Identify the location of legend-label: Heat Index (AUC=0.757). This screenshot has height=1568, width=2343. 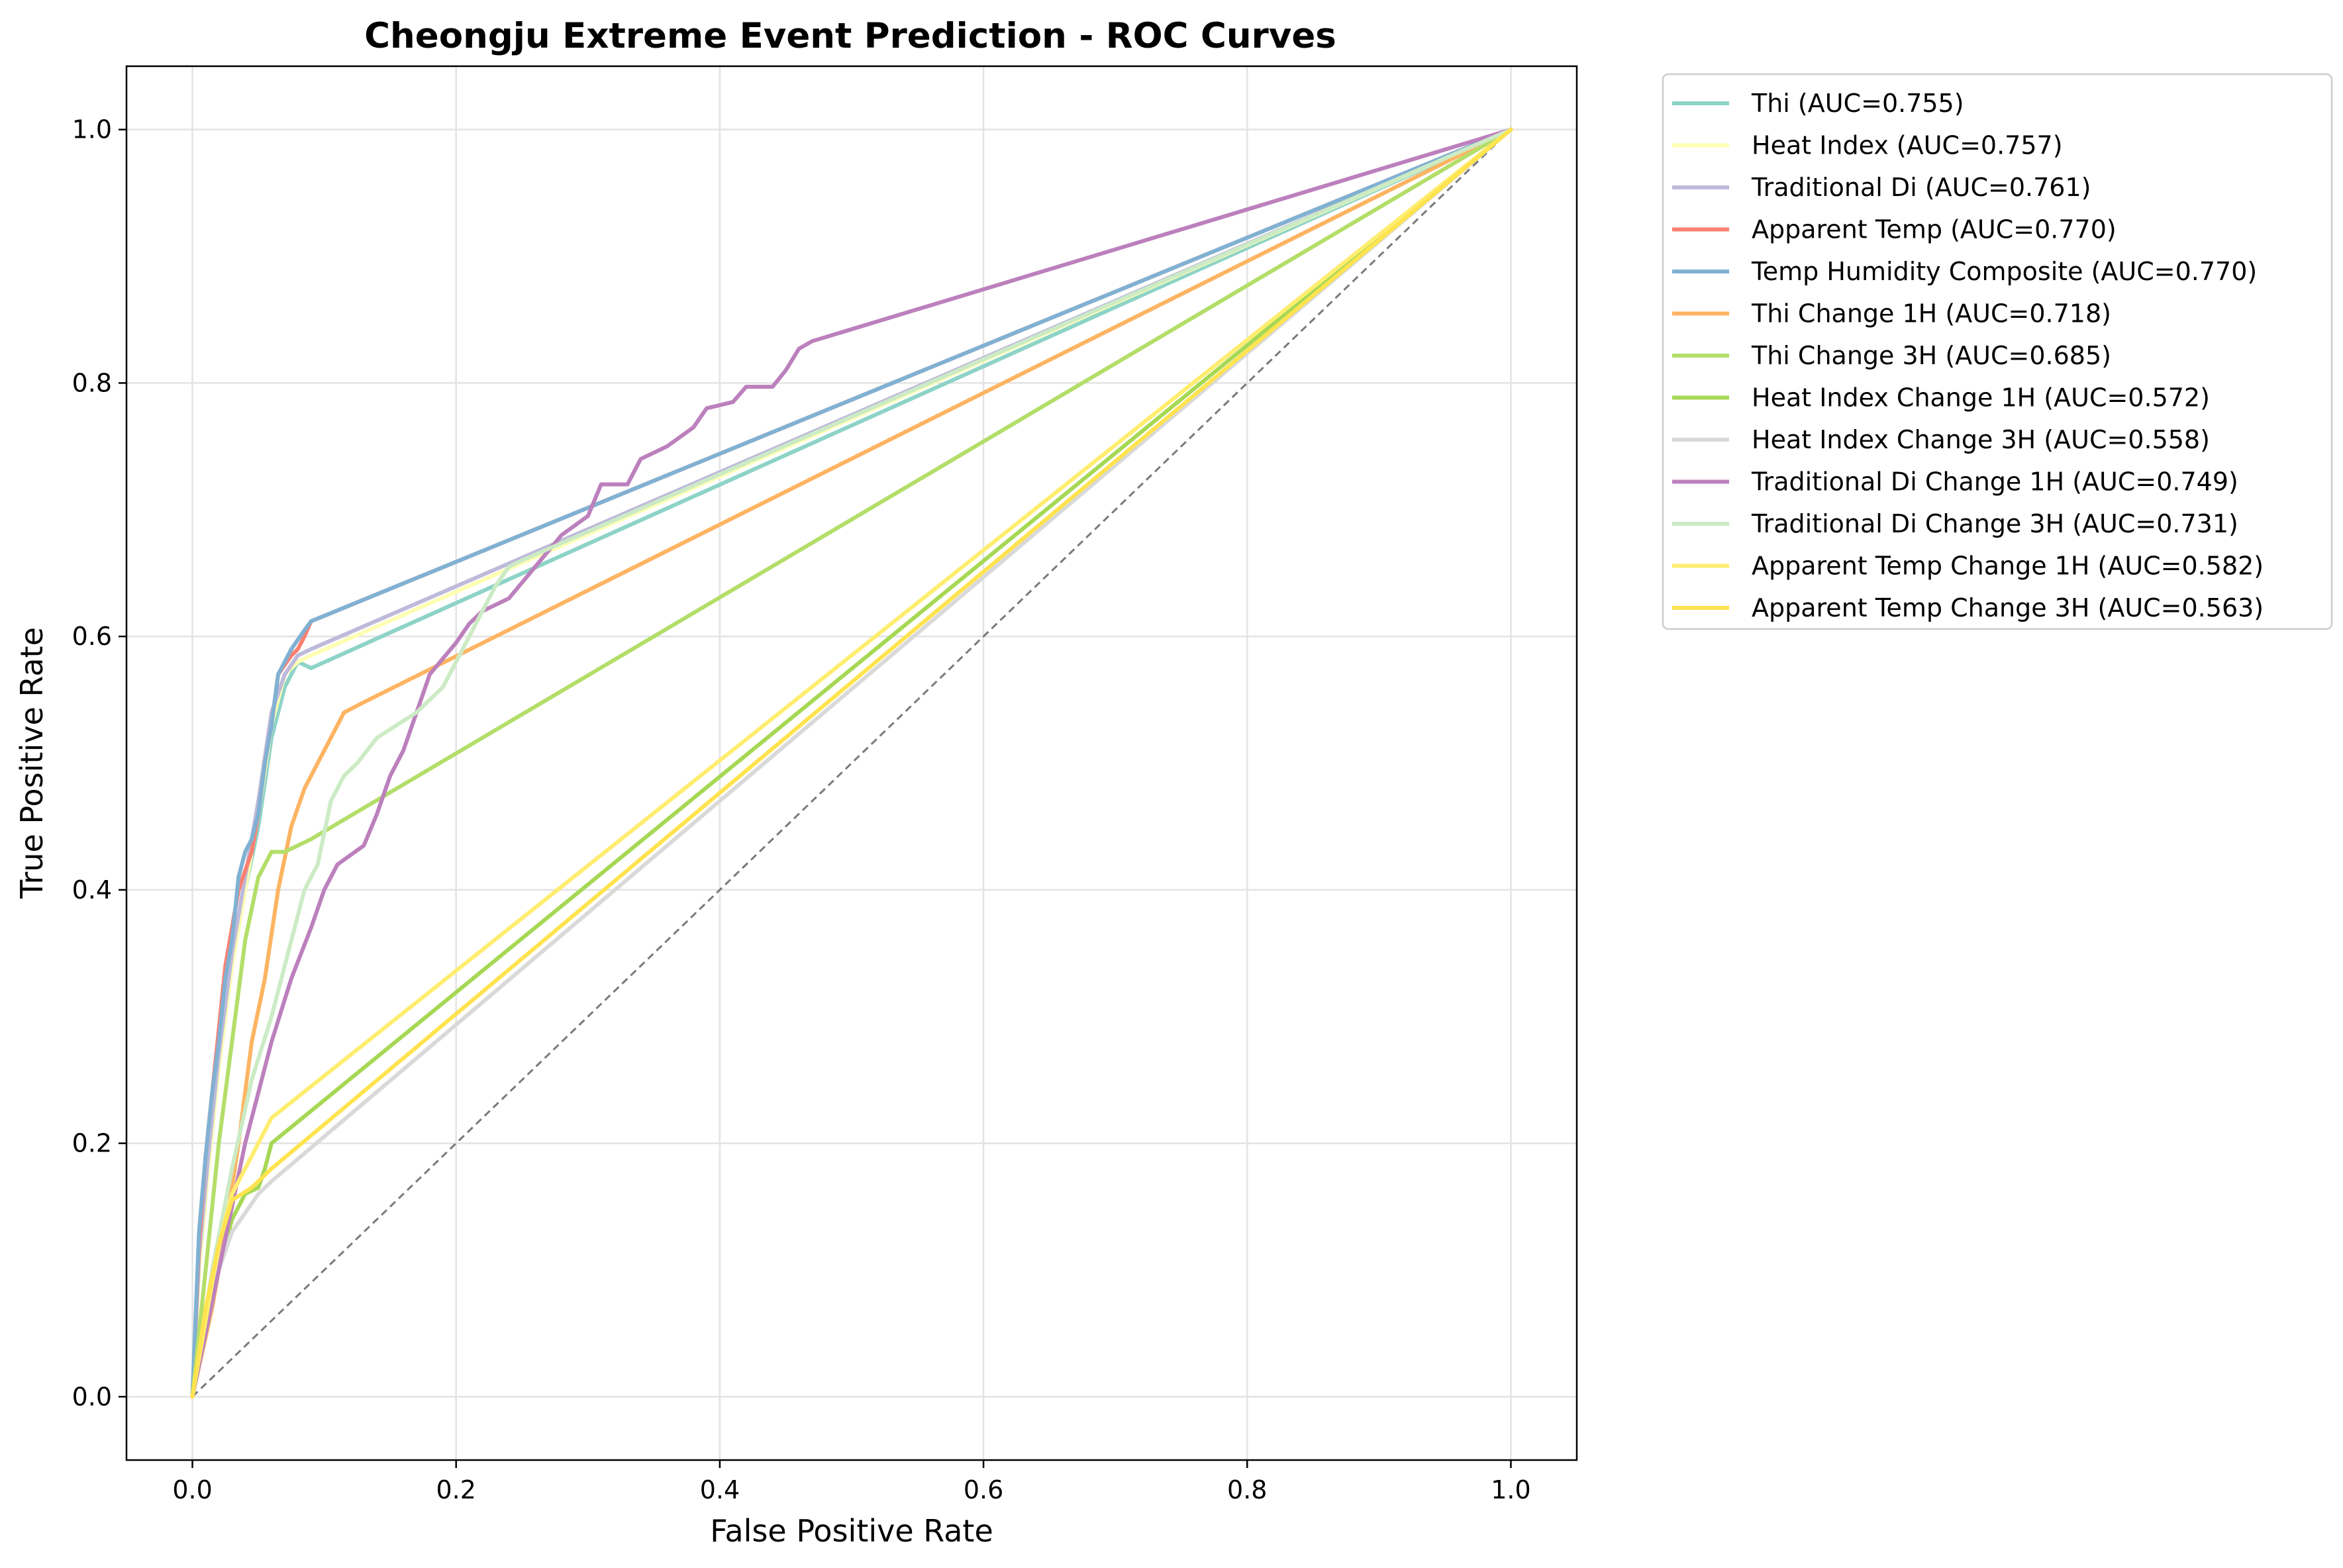
(1908, 145).